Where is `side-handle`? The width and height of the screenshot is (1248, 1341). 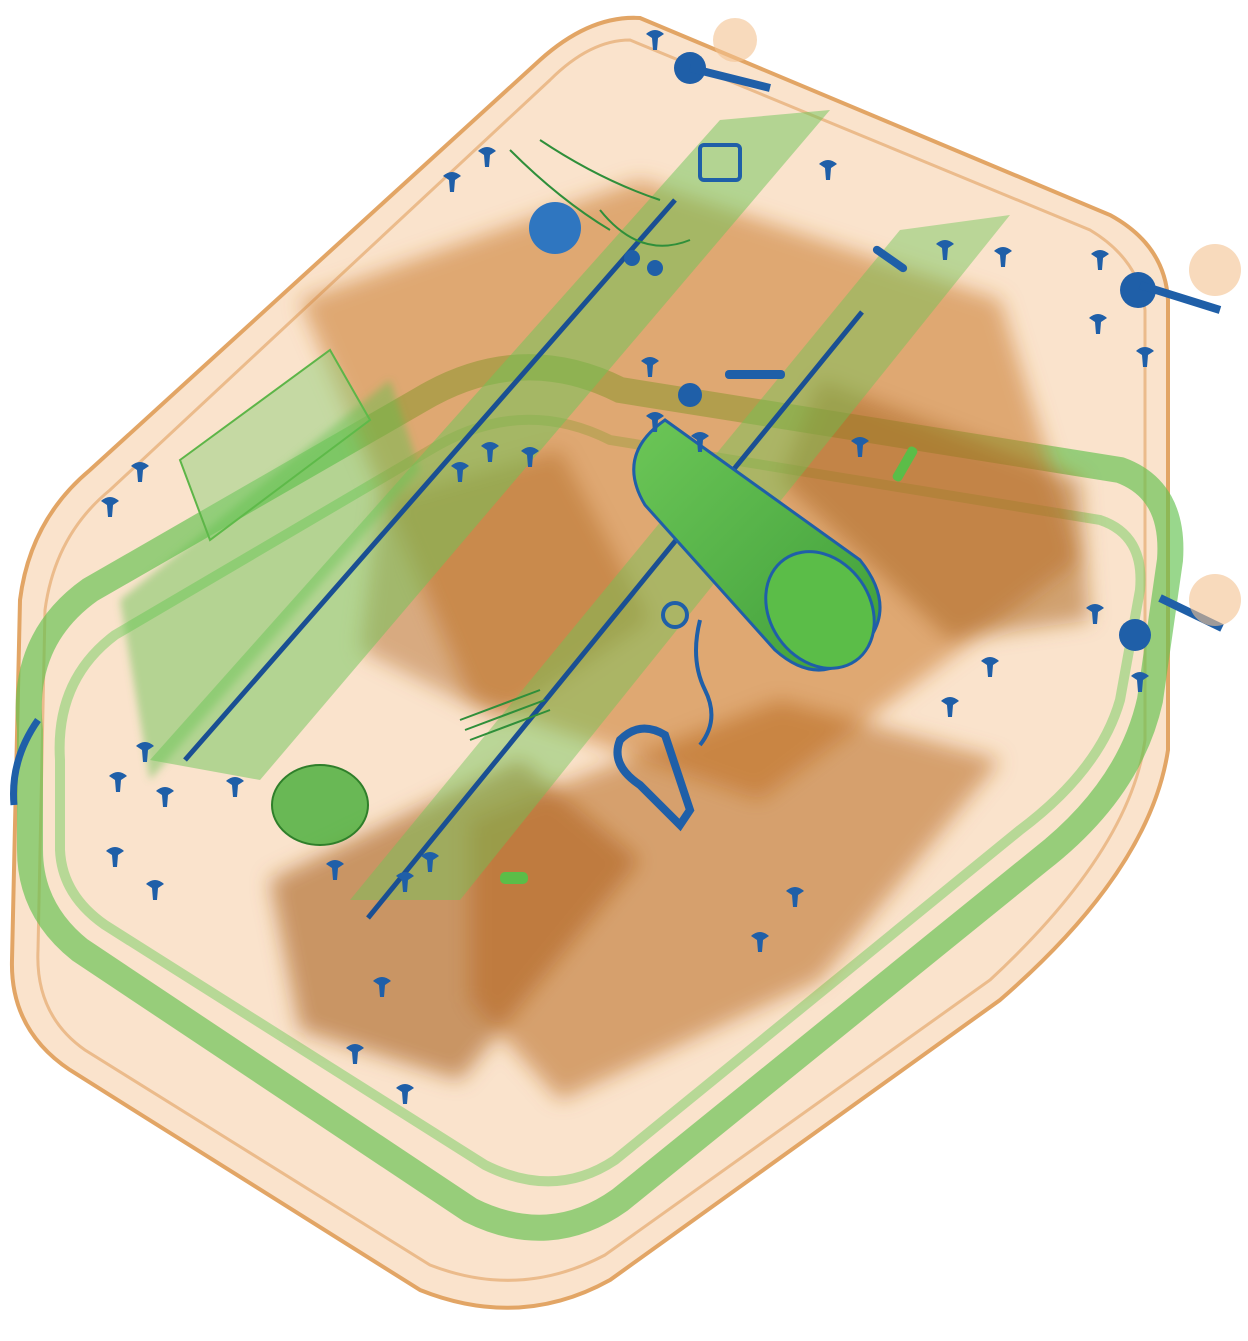
side-handle is located at coordinates (25, 761).